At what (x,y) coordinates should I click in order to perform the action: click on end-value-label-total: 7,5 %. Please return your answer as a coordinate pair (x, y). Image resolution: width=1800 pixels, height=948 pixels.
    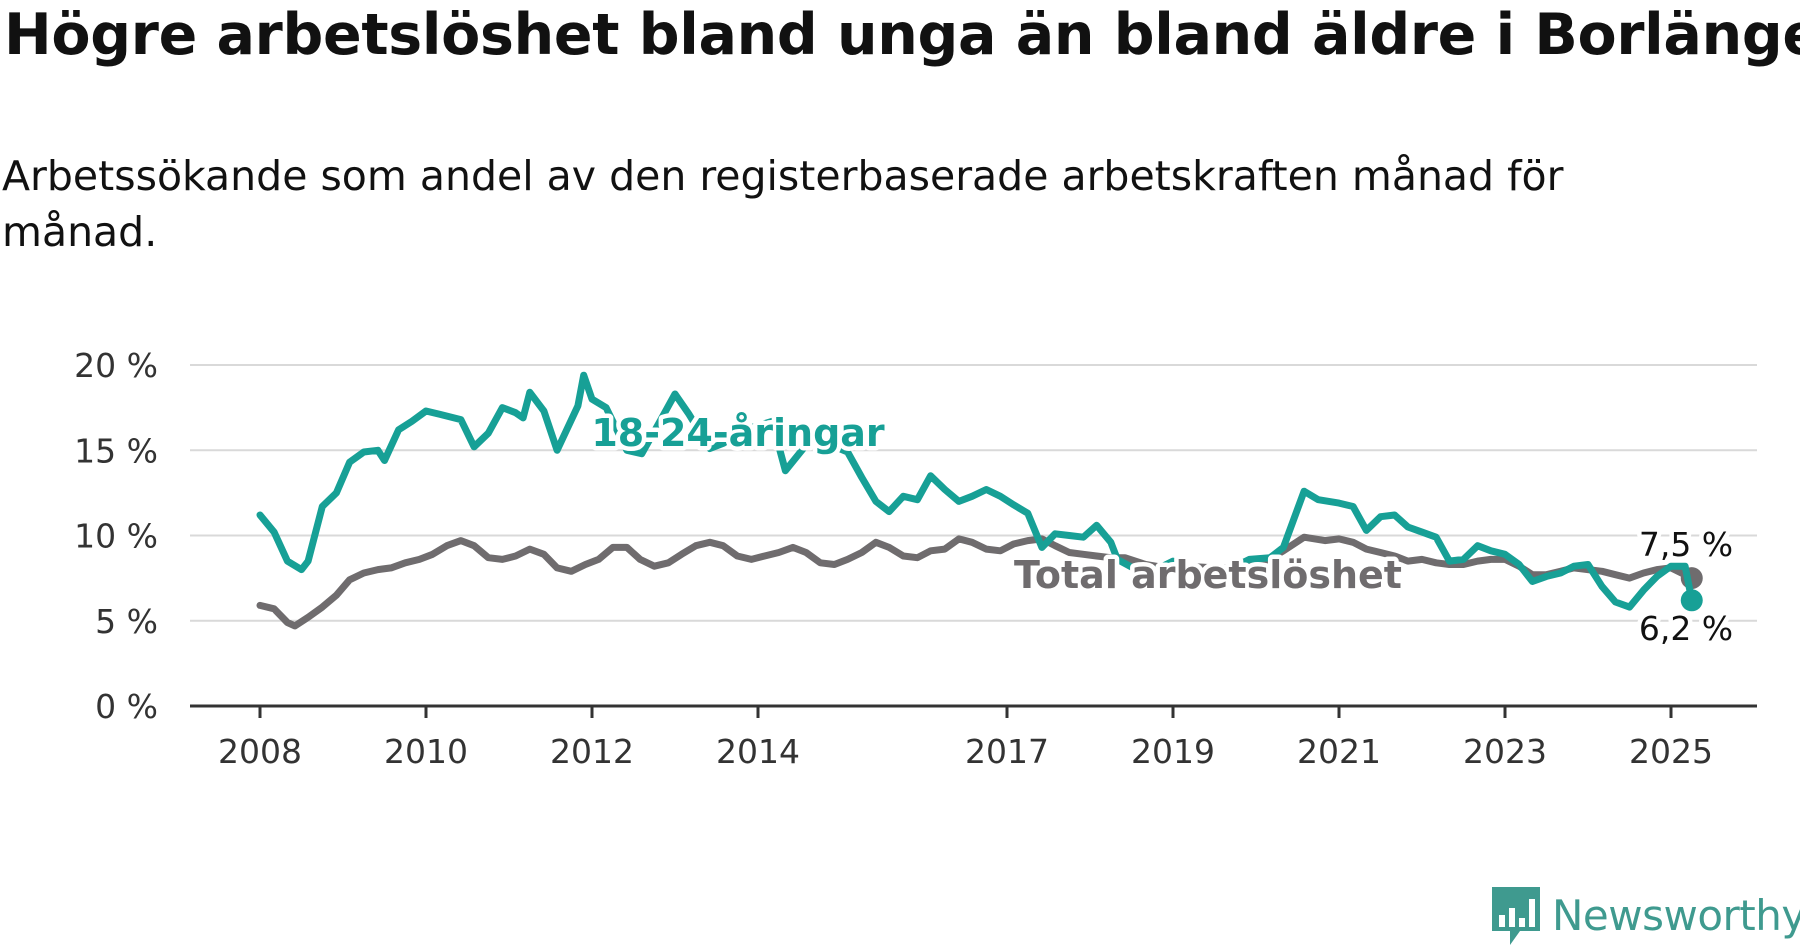
    Looking at the image, I should click on (1686, 544).